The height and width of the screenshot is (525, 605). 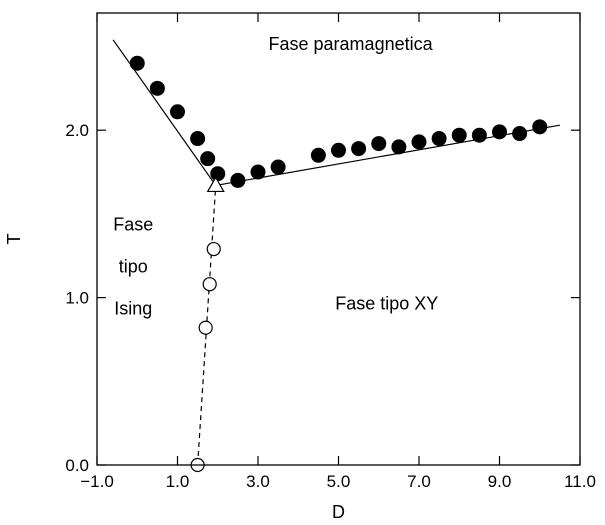 I want to click on x-tick-label: −1.0, so click(x=97, y=481).